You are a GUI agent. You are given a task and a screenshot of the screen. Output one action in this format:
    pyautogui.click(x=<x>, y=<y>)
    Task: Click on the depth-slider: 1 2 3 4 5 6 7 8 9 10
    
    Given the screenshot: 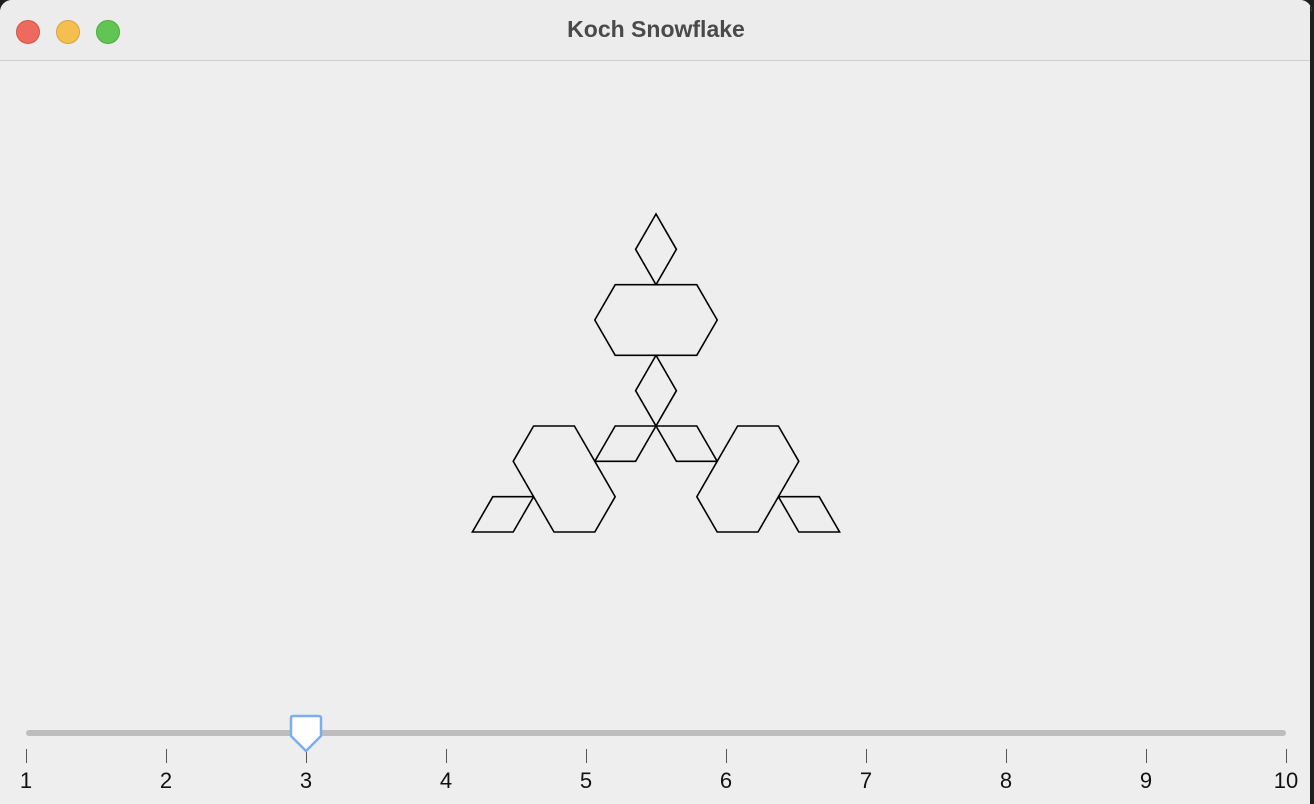 What is the action you would take?
    pyautogui.click(x=656, y=752)
    